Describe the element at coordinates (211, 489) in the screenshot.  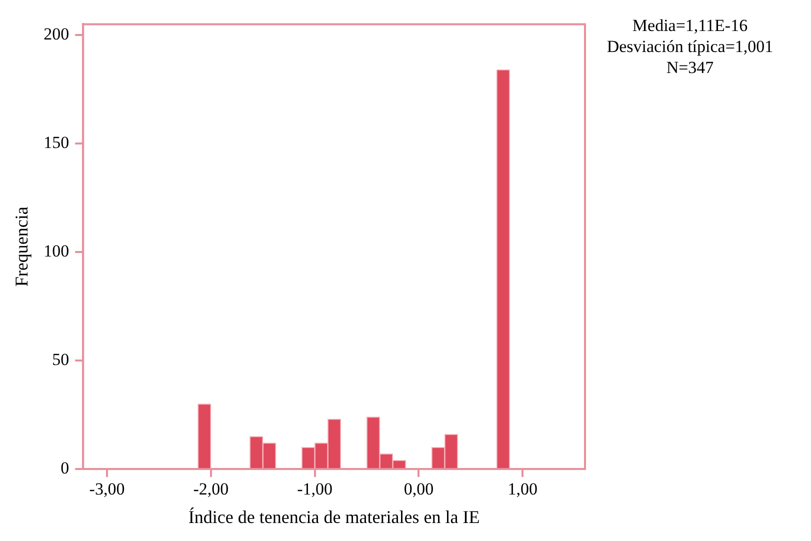
I see `x-tick-label: -2,00` at that location.